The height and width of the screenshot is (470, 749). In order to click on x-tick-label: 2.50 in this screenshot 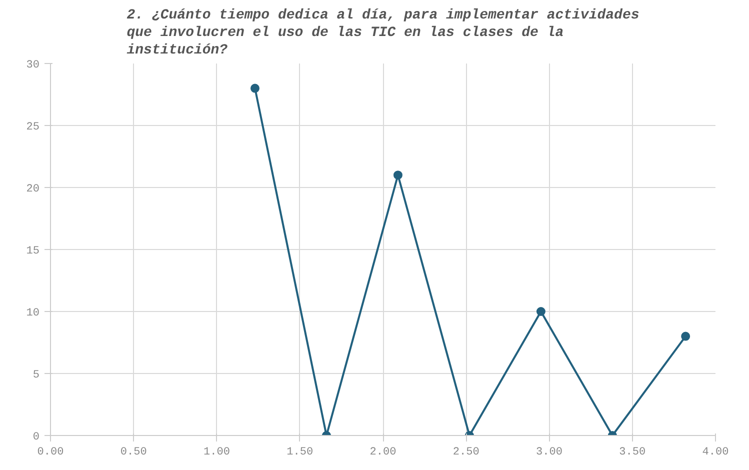, I will do `click(466, 452)`.